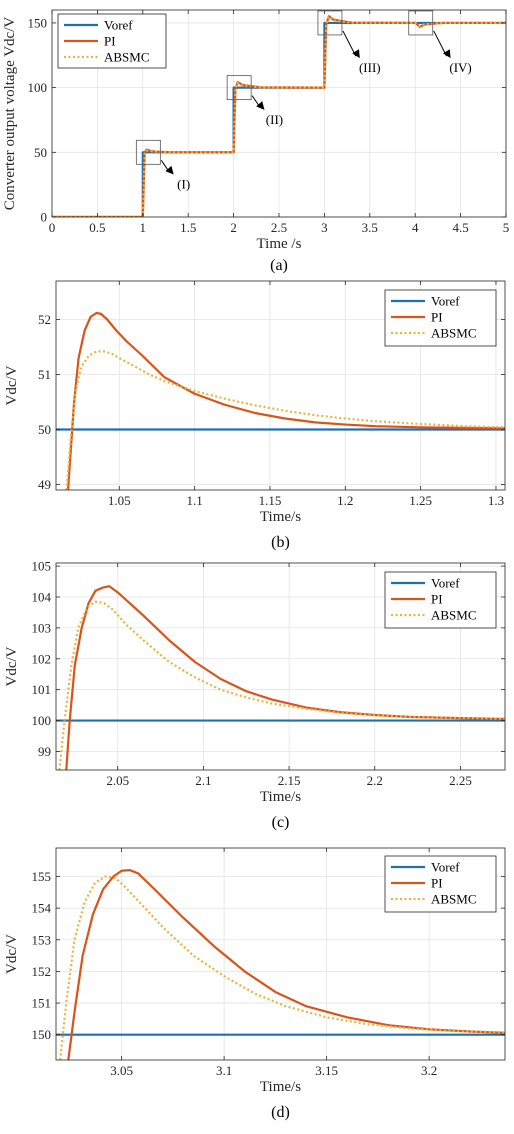  What do you see at coordinates (119, 500) in the screenshot?
I see `x-tick-label: 1.05` at bounding box center [119, 500].